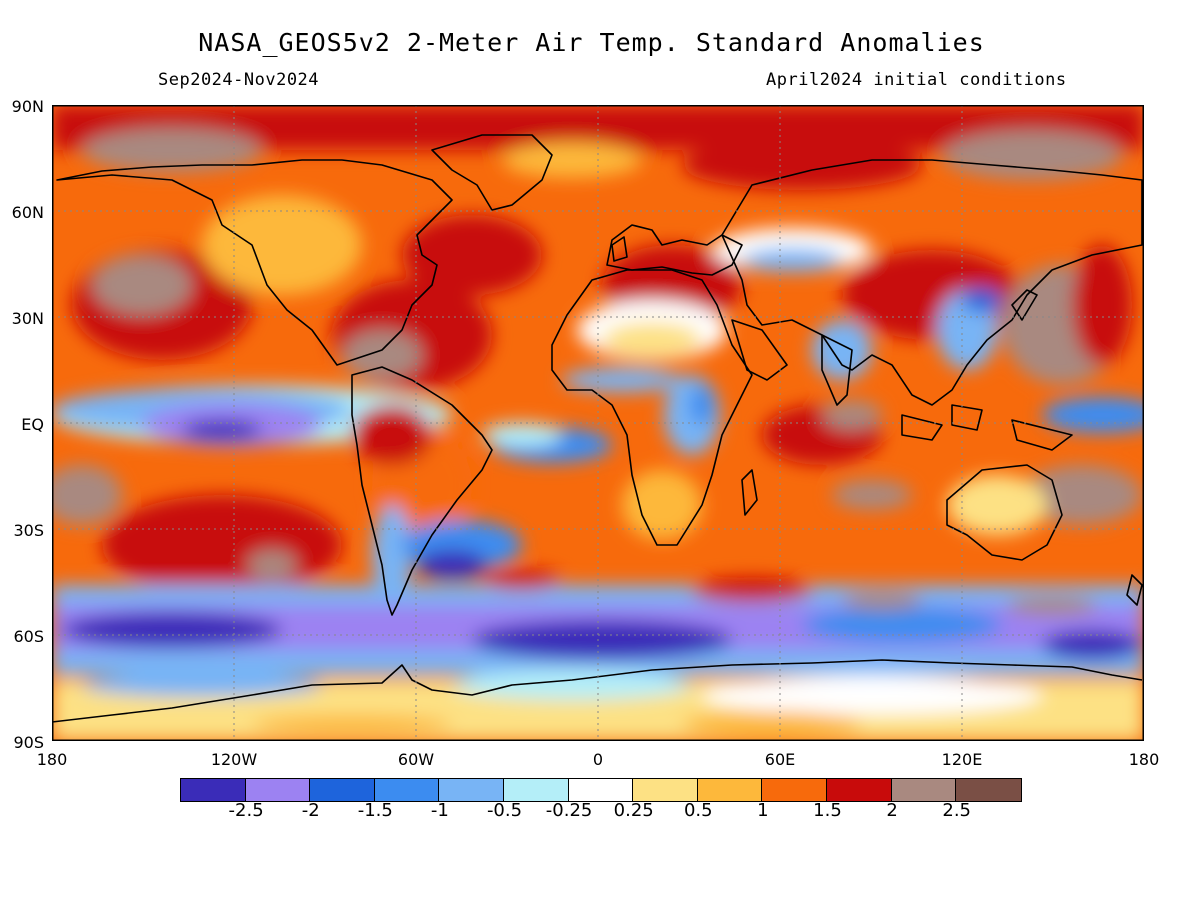 This screenshot has height=900, width=1200. Describe the element at coordinates (763, 810) in the screenshot. I see `colorbar-label: 1` at that location.